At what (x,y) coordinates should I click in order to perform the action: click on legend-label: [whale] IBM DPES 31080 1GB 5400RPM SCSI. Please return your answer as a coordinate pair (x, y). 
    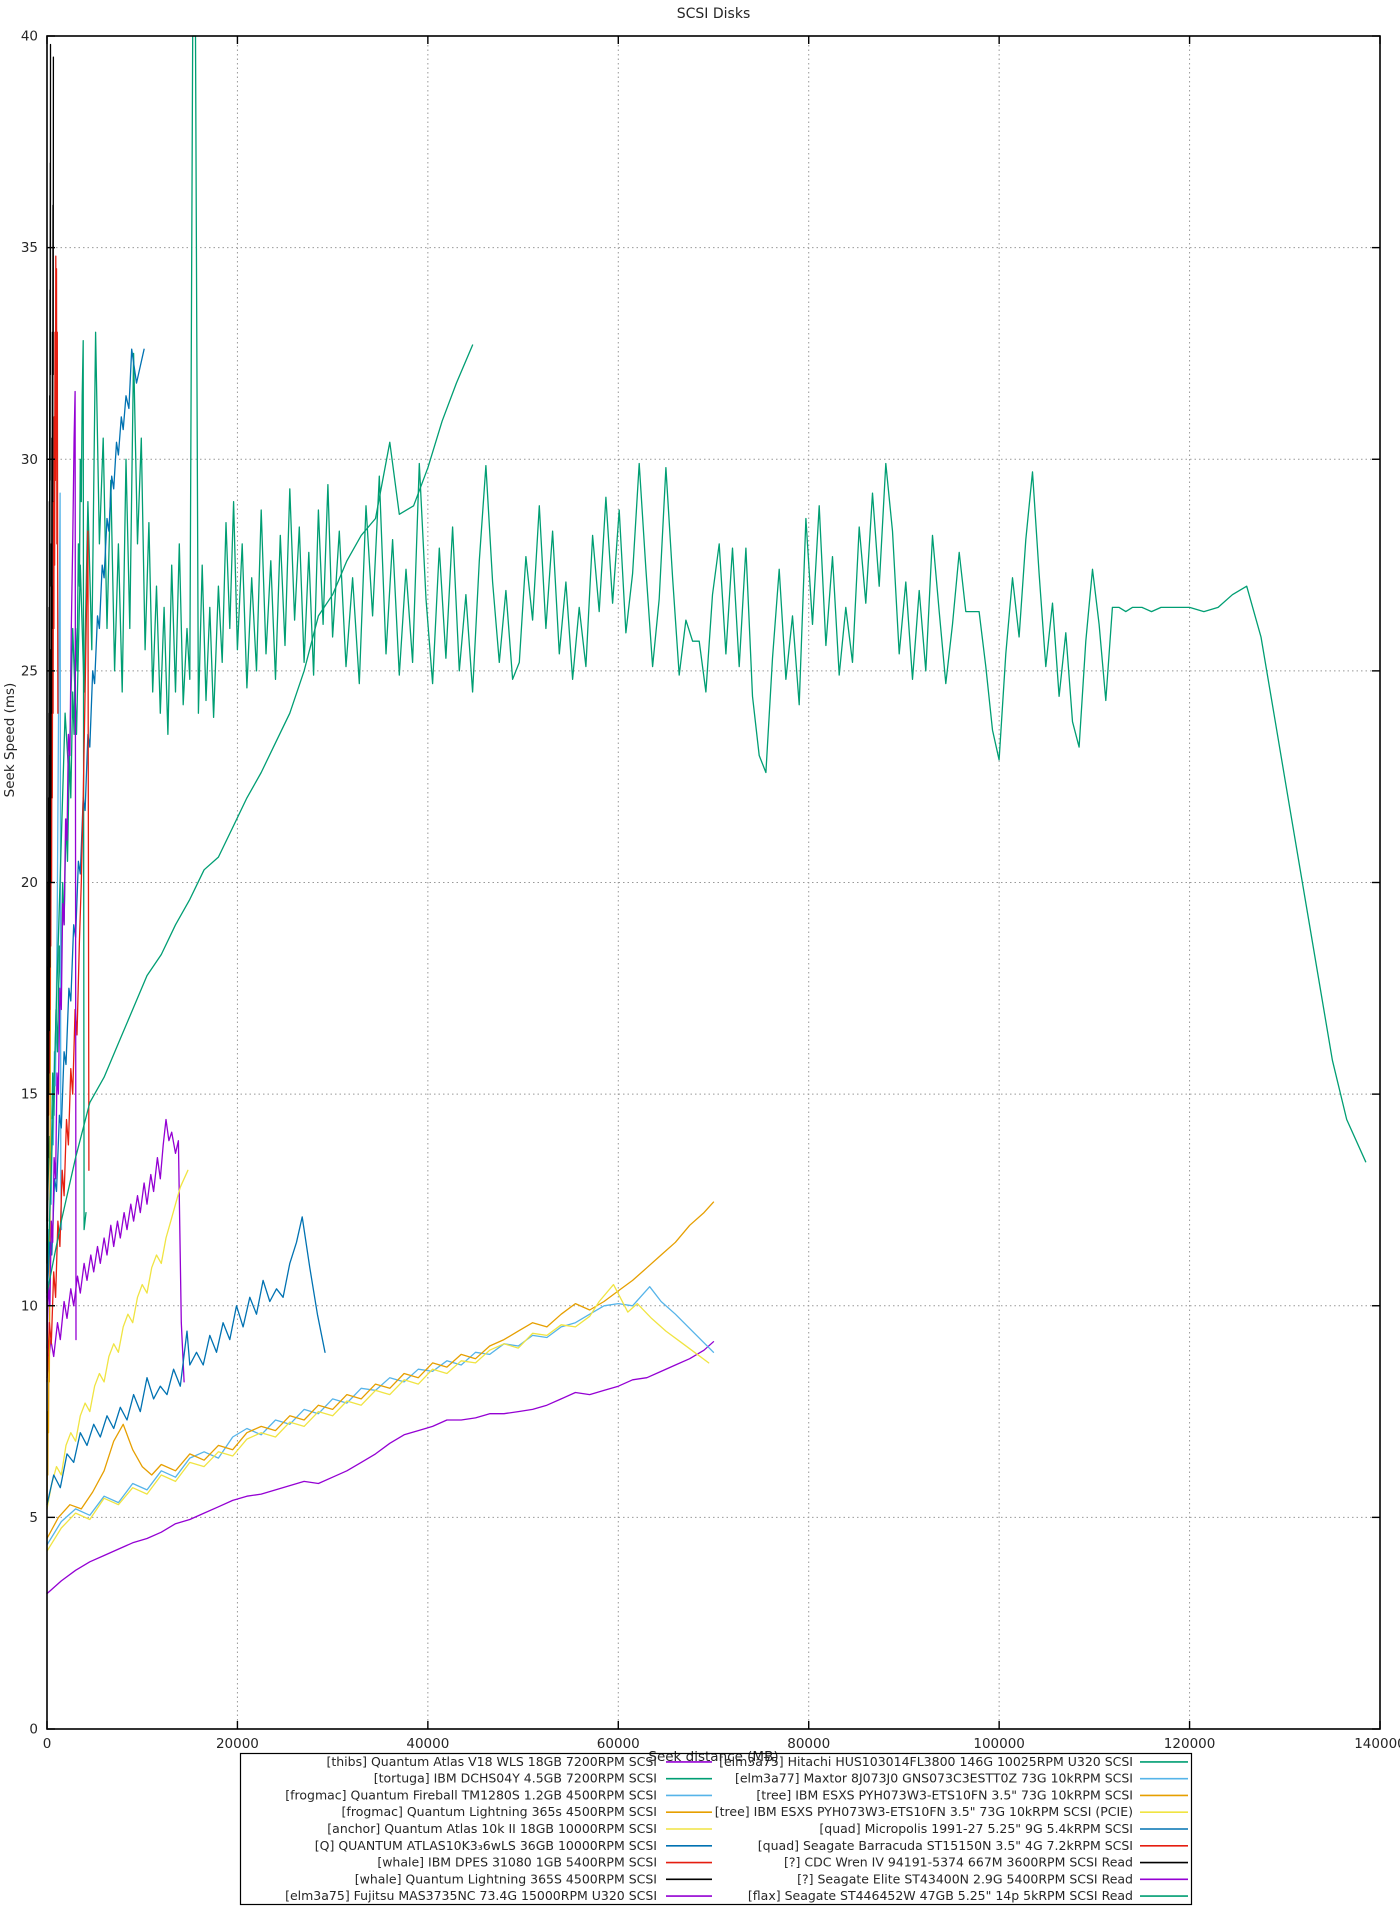
    Looking at the image, I should click on (517, 1862).